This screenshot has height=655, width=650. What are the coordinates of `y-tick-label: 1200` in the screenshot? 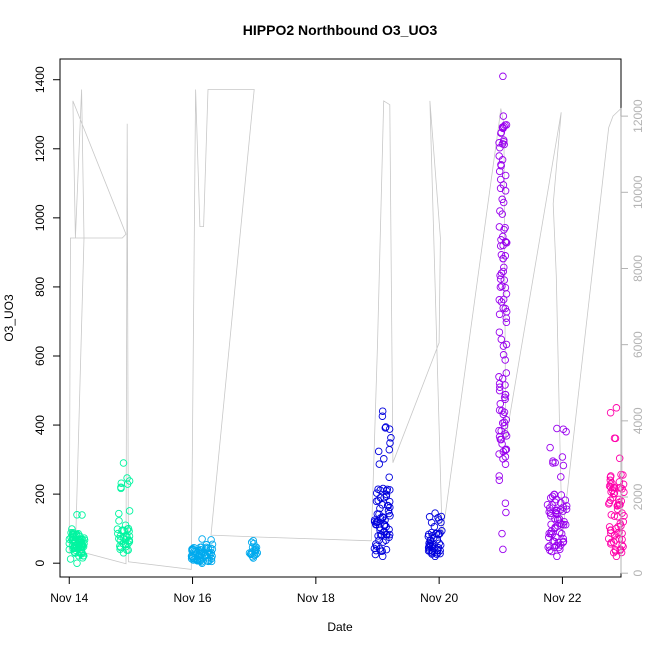 It's located at (40, 148).